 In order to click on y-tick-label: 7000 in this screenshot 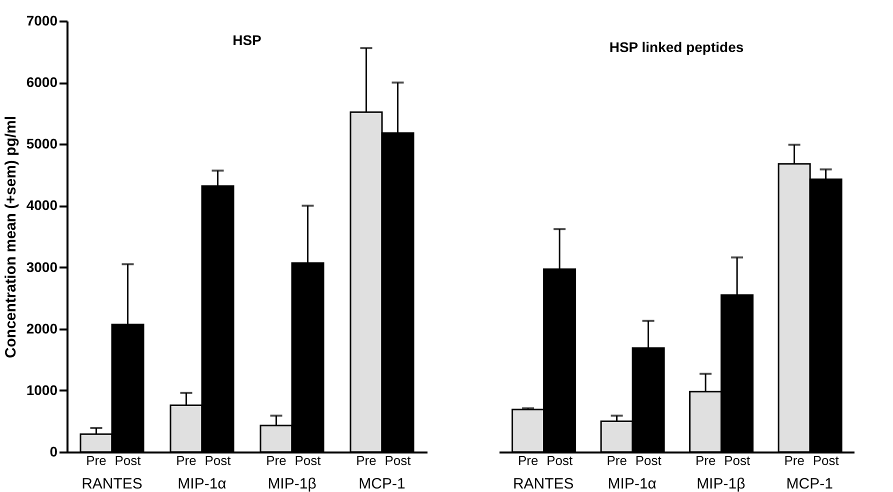, I will do `click(42, 20)`.